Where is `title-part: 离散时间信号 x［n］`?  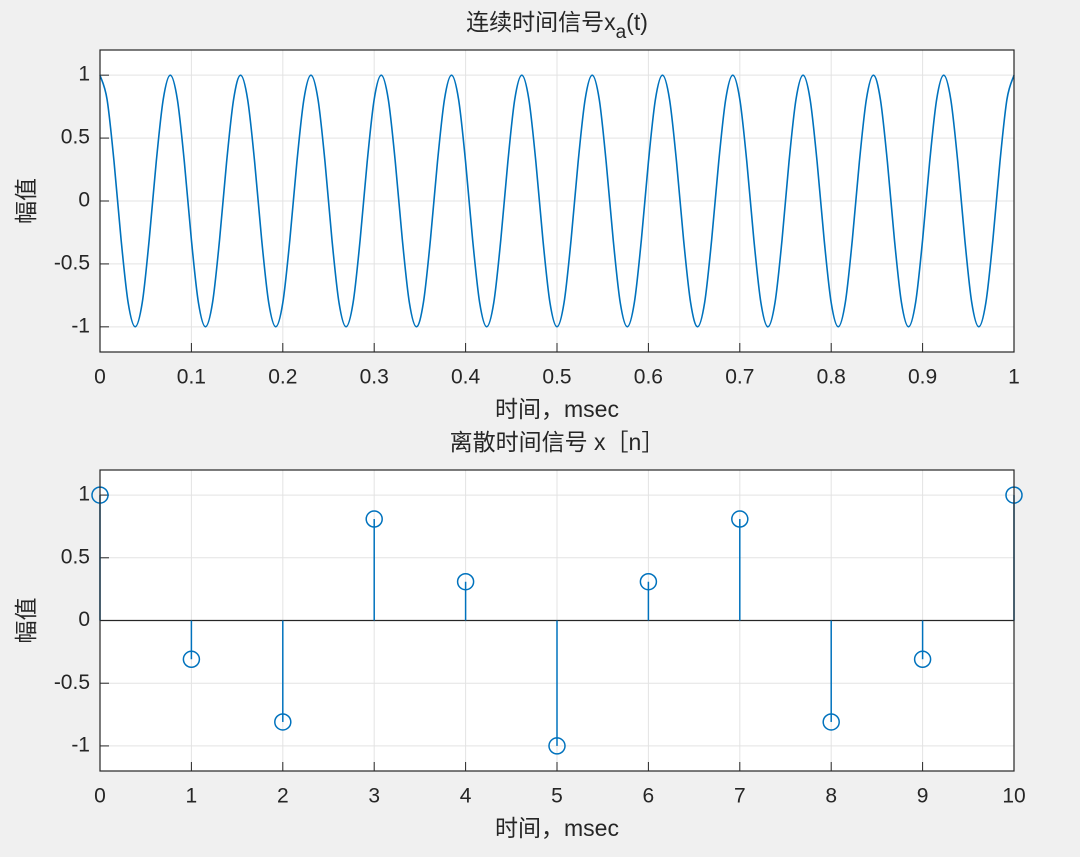 title-part: 离散时间信号 x［n］ is located at coordinates (557, 442).